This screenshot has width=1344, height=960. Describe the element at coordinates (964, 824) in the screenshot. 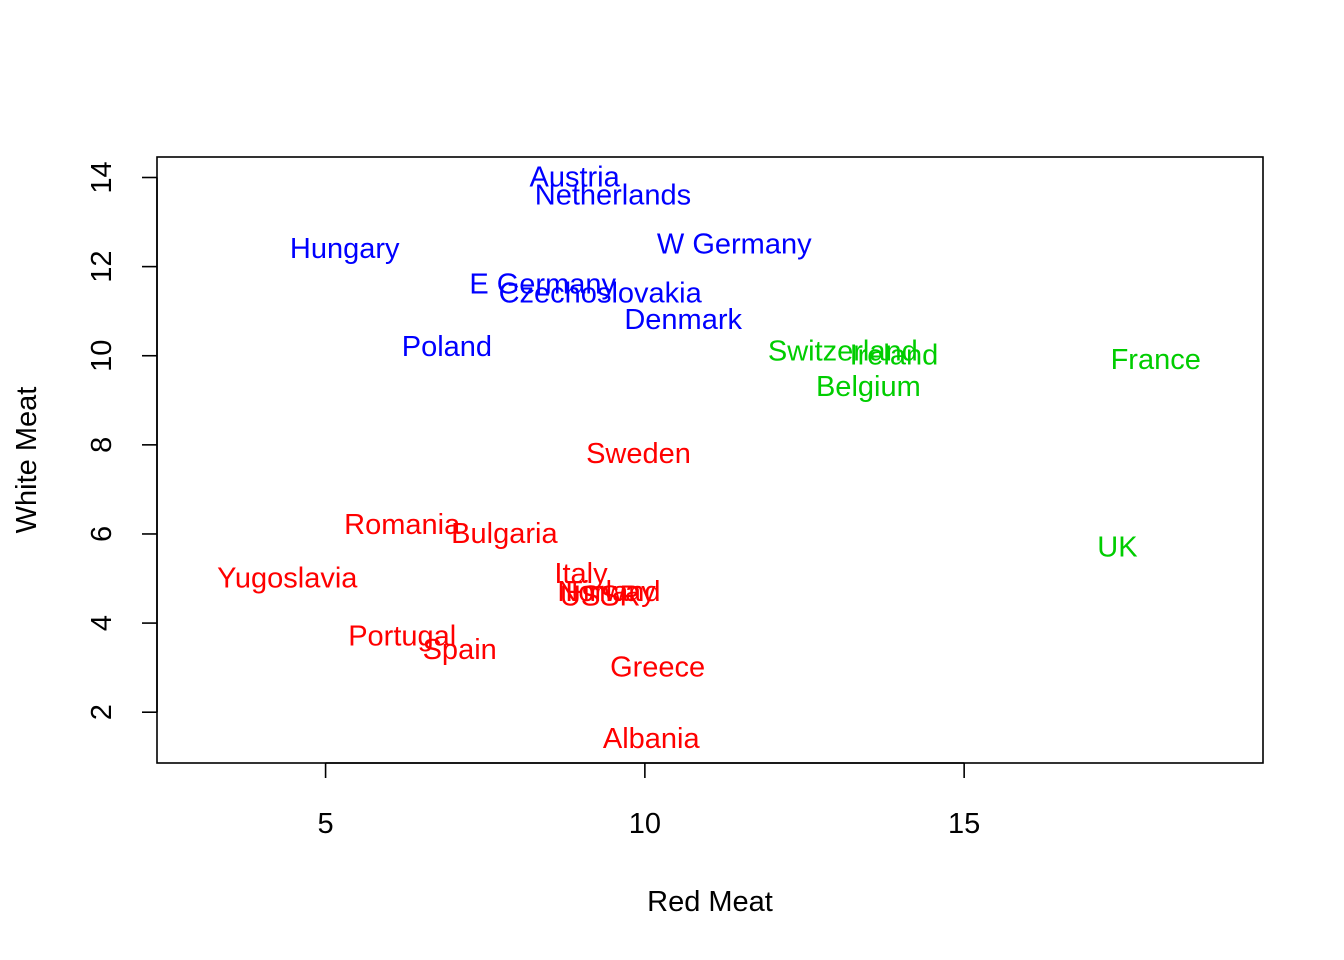

I see `x-tick-label: 15` at that location.